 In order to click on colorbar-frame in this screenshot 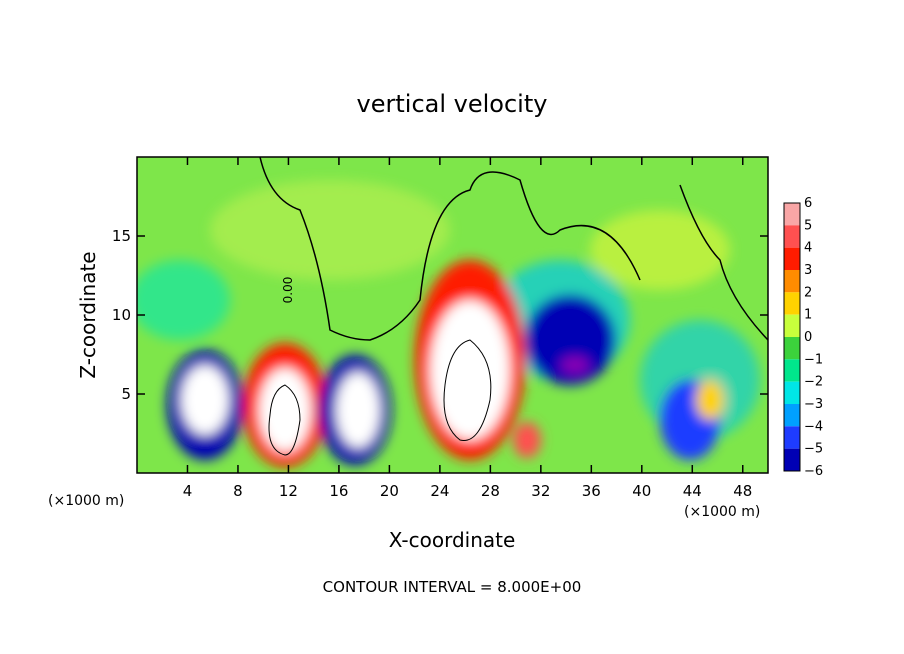, I will do `click(792, 337)`.